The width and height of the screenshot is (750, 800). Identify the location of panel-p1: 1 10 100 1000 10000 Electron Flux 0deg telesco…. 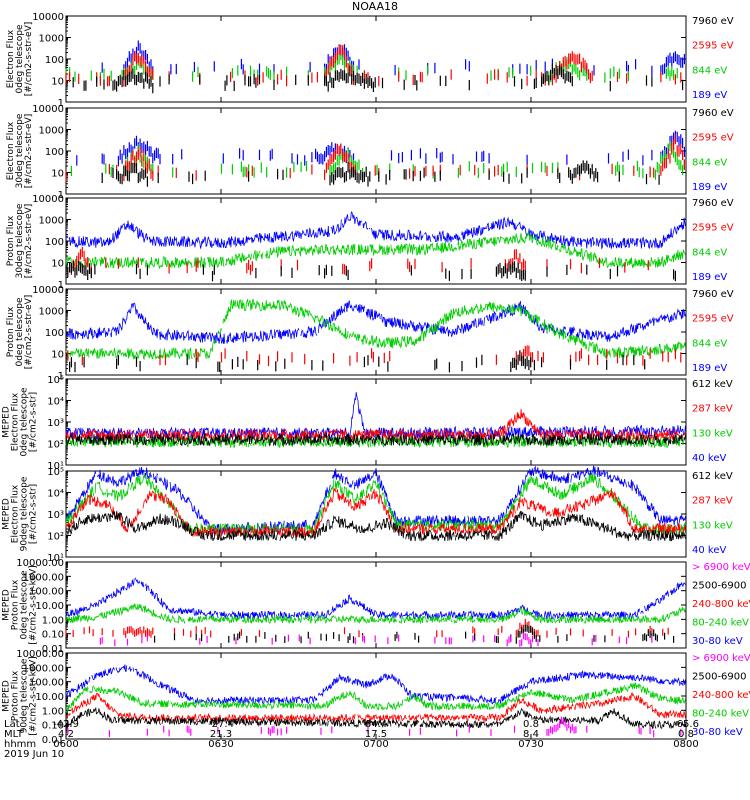
(370, 60).